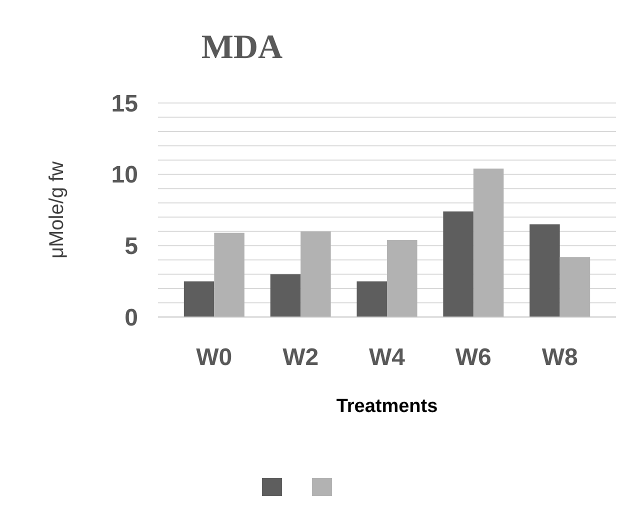 The image size is (644, 510). I want to click on y-tick-label: 15, so click(124, 104).